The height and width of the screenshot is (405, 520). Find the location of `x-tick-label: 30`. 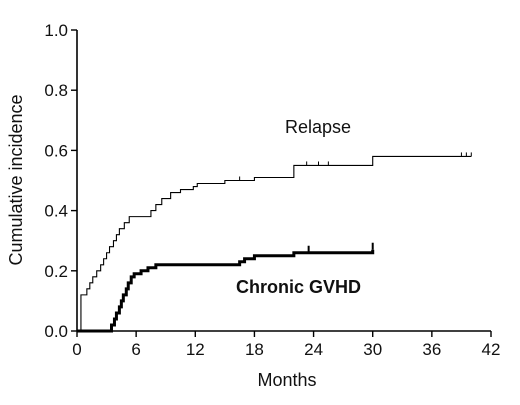

x-tick-label: 30 is located at coordinates (372, 349).